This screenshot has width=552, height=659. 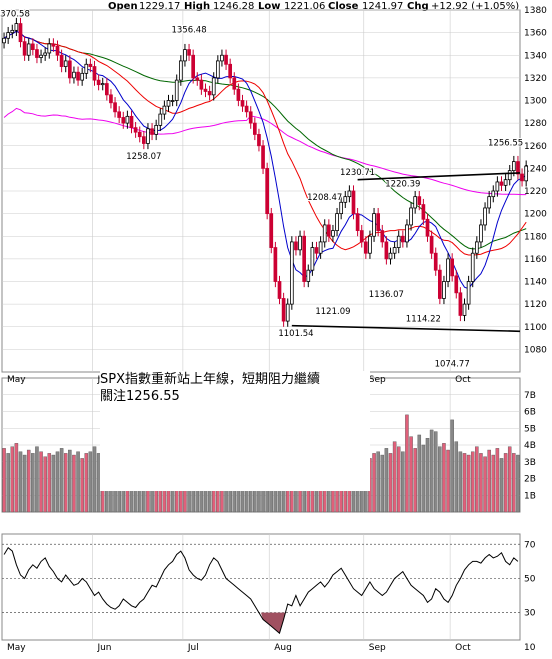 What do you see at coordinates (530, 396) in the screenshot?
I see `volume-tick-label: 7B` at bounding box center [530, 396].